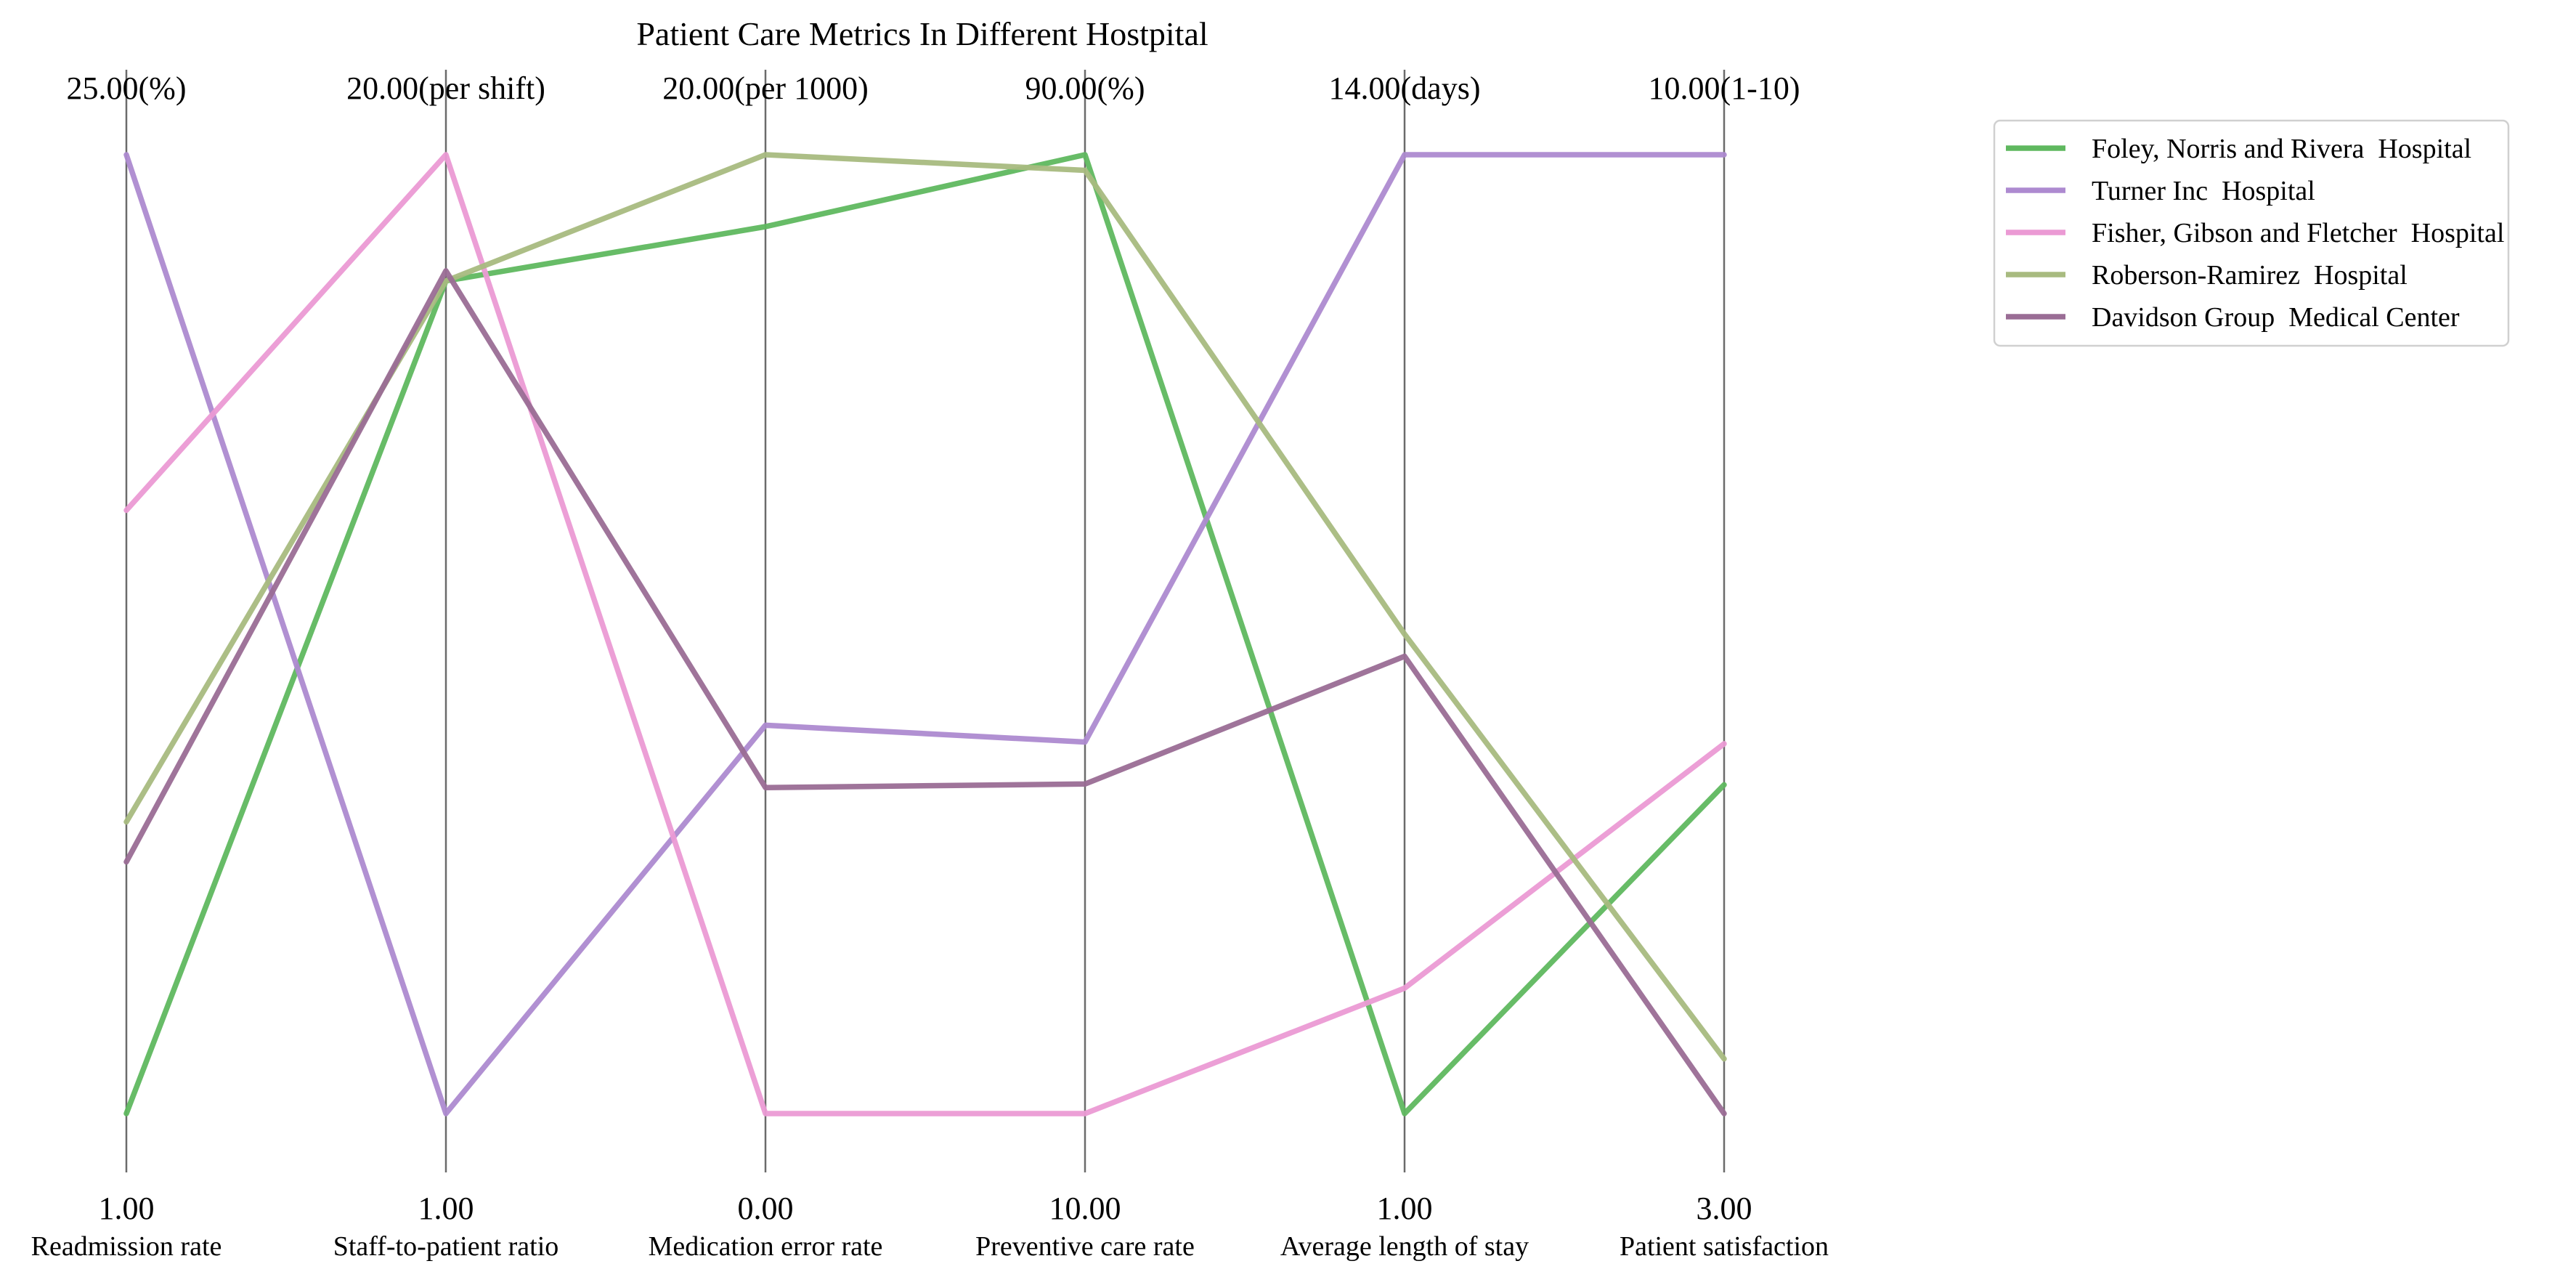 This screenshot has height=1285, width=2576. Describe the element at coordinates (1085, 88) in the screenshot. I see `axis-max-label-preventive-care-rate: 90.00(%)` at that location.